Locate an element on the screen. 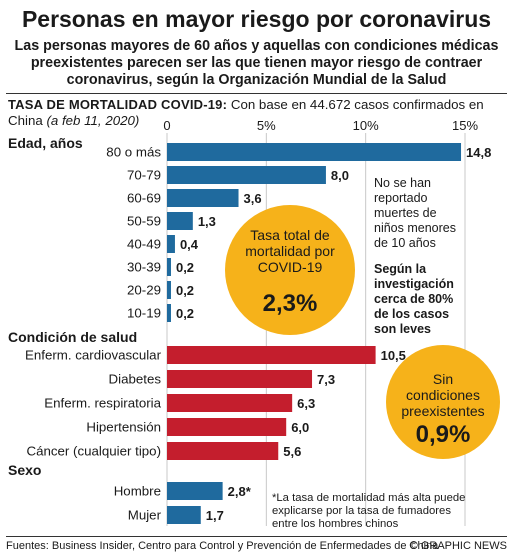  x-tick-label: 10% is located at coordinates (366, 125).